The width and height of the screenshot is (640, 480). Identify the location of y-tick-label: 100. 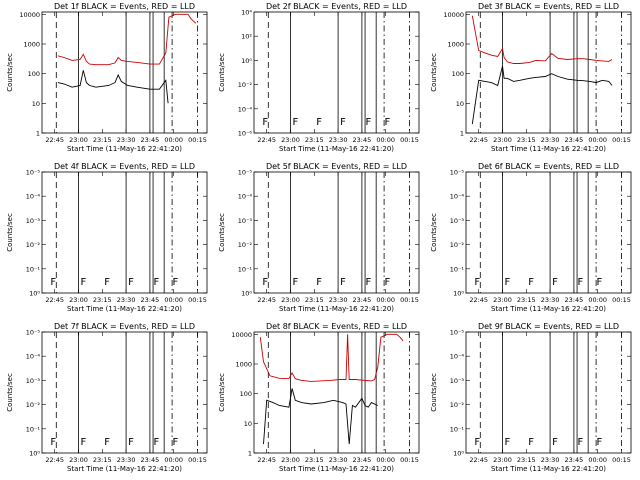
(246, 394).